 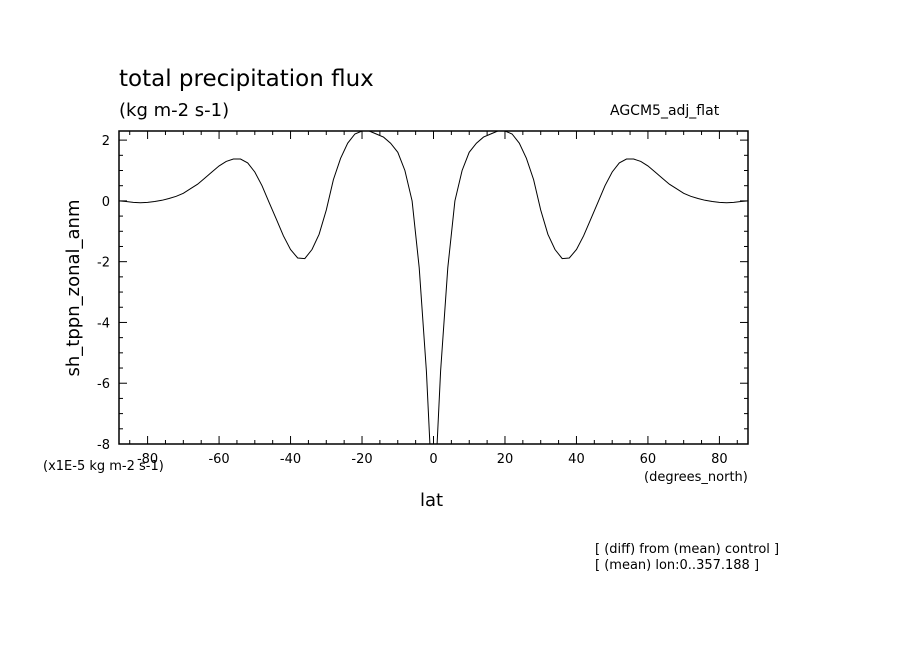 I want to click on x-tick-label: -80, so click(x=147, y=459).